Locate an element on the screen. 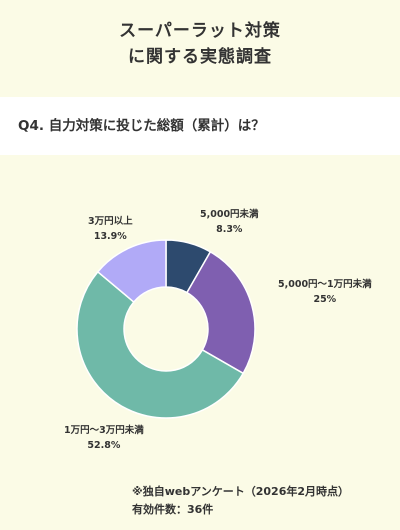  response-count: 有効件数：36件 is located at coordinates (173, 509).